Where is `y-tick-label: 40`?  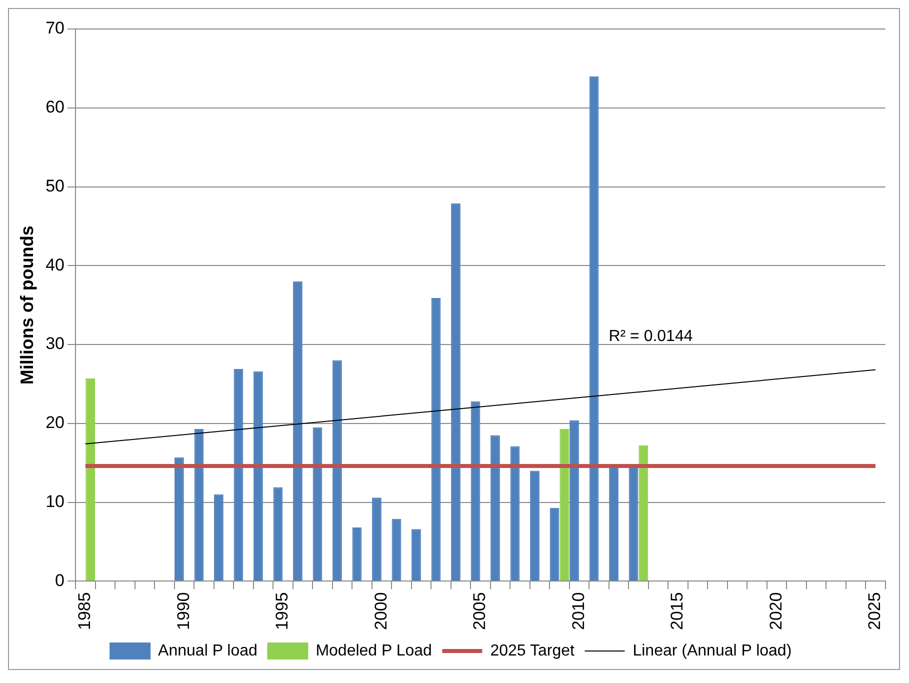 y-tick-label: 40 is located at coordinates (55, 264).